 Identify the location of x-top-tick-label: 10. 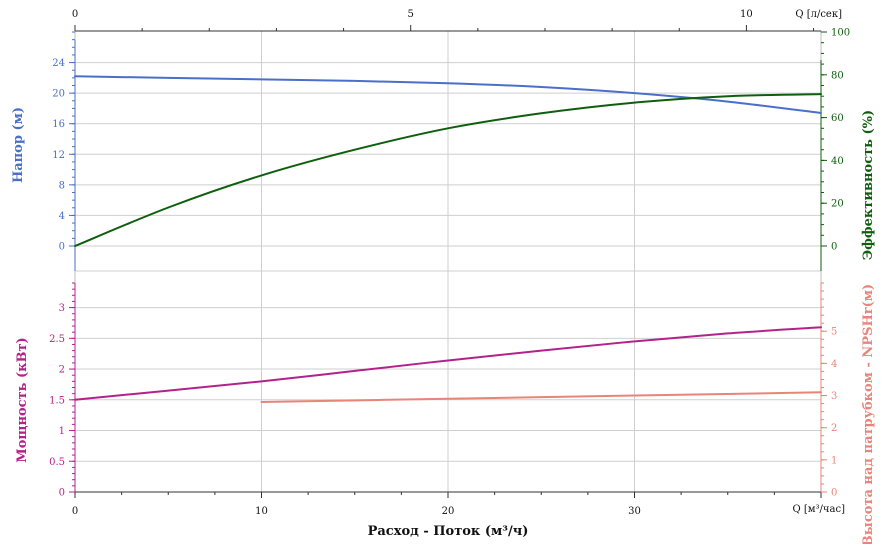
(746, 14).